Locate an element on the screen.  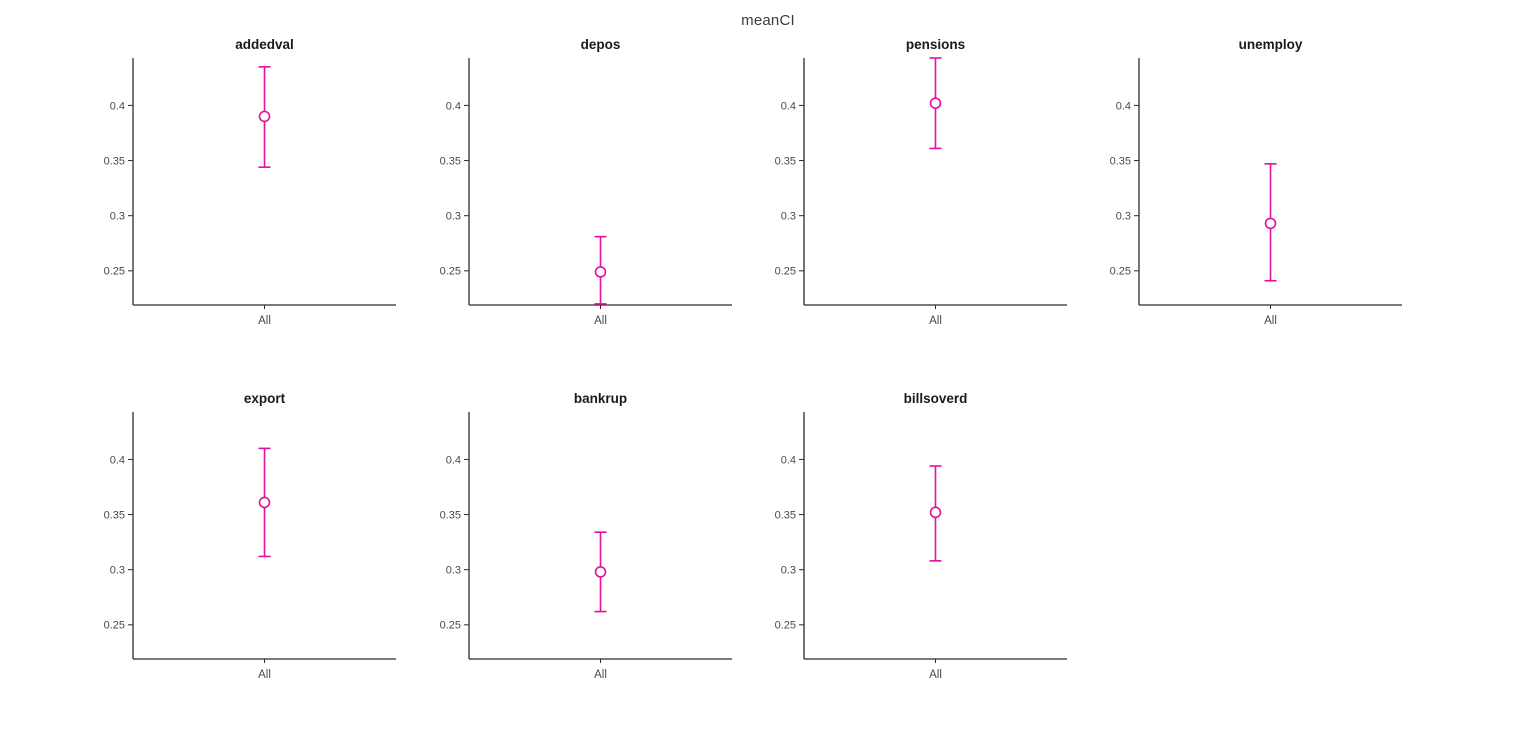
subplot-export: export 0.25 0.3 0.35 0.4 All is located at coordinates (250, 537).